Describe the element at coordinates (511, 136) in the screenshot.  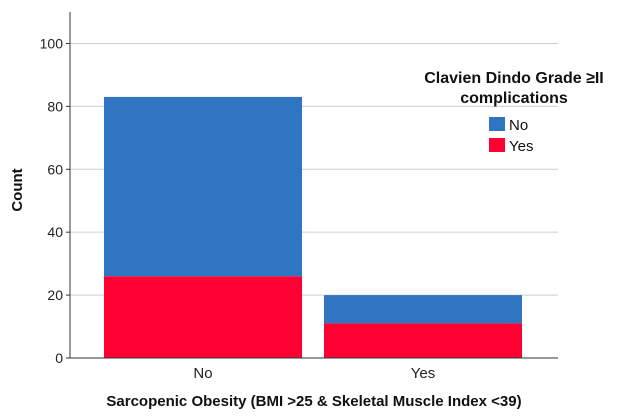
I see `legend-entries: No Yes` at that location.